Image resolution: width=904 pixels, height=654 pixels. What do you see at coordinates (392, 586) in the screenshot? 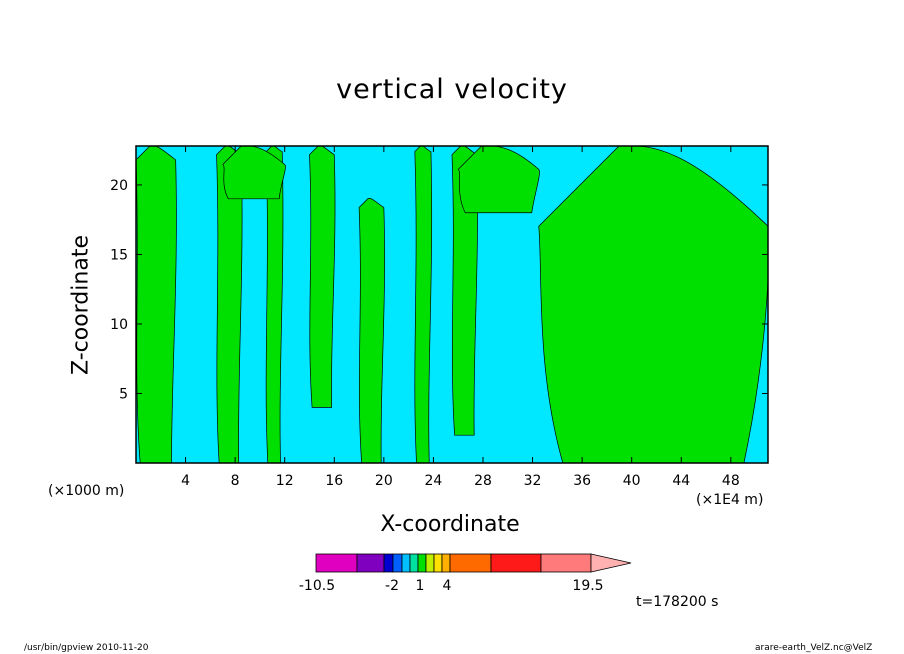
I see `colorbar-label: -2` at bounding box center [392, 586].